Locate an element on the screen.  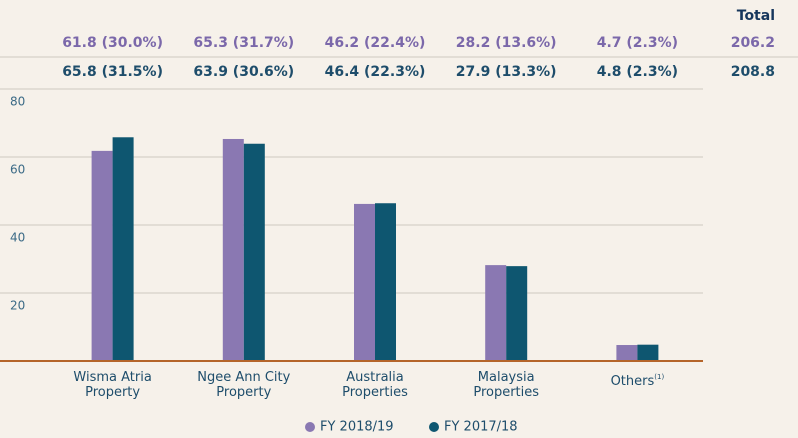
legend-label: FY 2017/18 is located at coordinates (481, 427).